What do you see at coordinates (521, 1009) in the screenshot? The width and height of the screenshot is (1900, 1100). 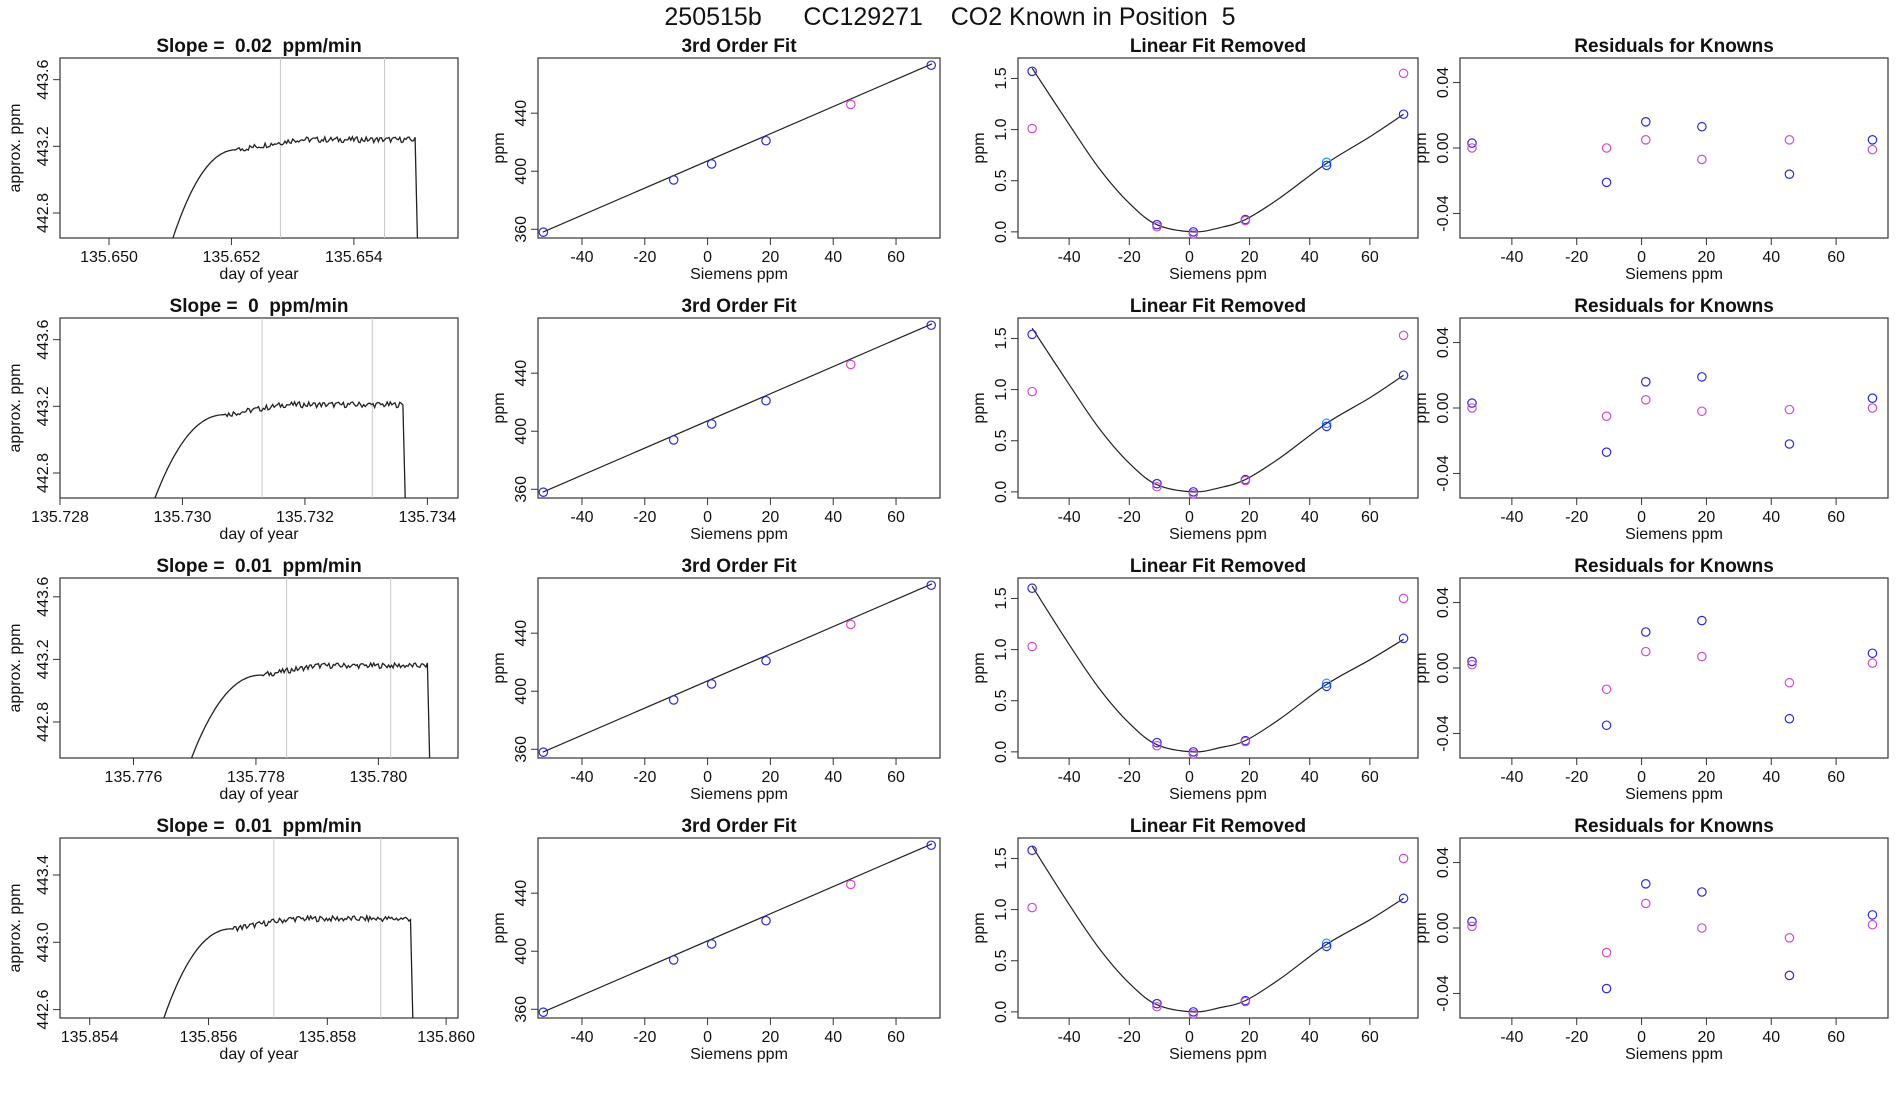 I see `y-tick-label: 360` at bounding box center [521, 1009].